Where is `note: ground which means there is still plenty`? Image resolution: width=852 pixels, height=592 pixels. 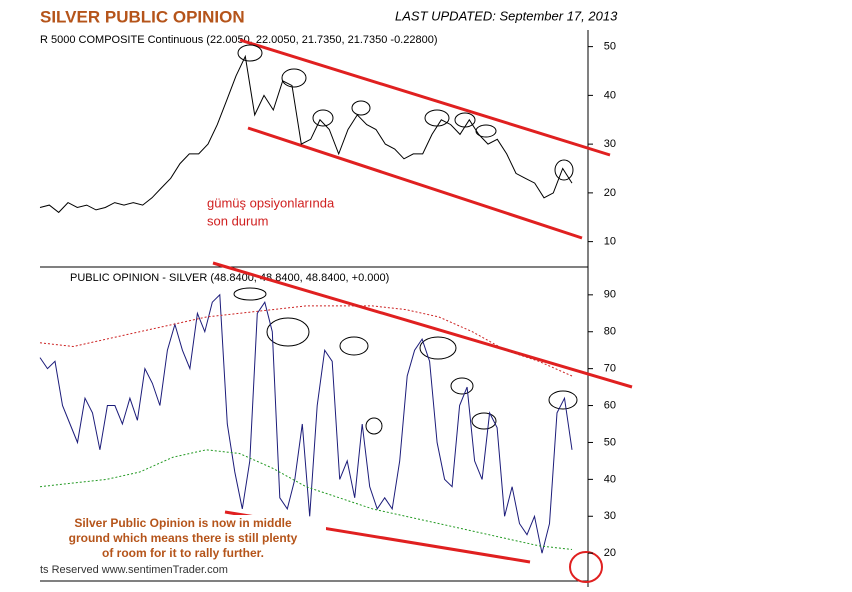
note: ground which means there is still plenty is located at coordinates (183, 538).